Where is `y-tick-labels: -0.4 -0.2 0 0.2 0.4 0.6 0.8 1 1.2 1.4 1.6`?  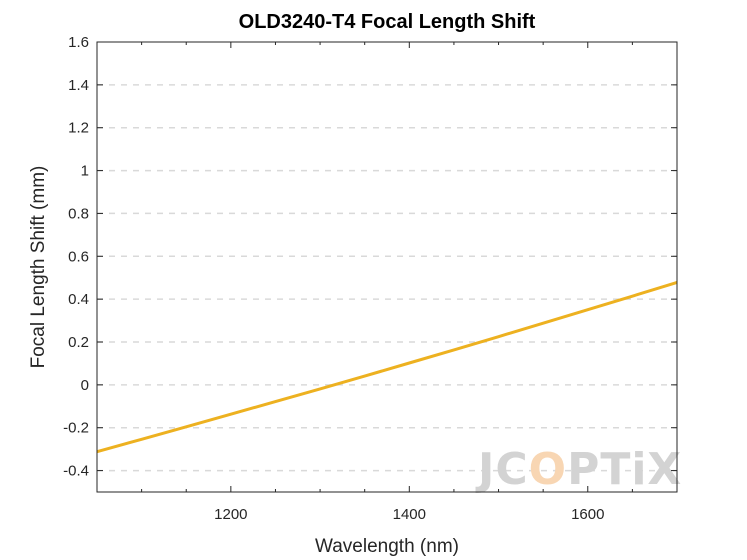
y-tick-labels: -0.4 -0.2 0 0.2 0.4 0.6 0.8 1 1.2 1.4 1.6 is located at coordinates (76, 257).